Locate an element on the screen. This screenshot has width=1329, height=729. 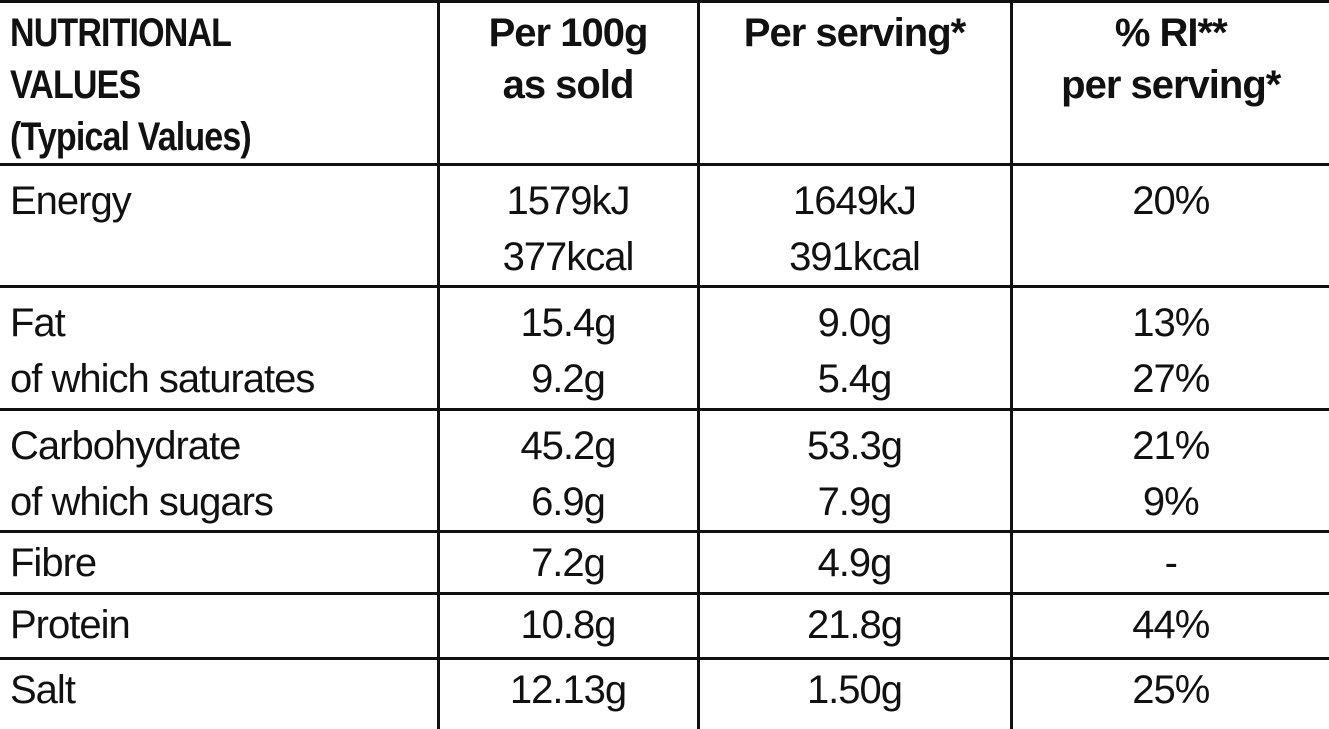
fat-per-serving-value: 9.0g 5.4g is located at coordinates (853, 348).